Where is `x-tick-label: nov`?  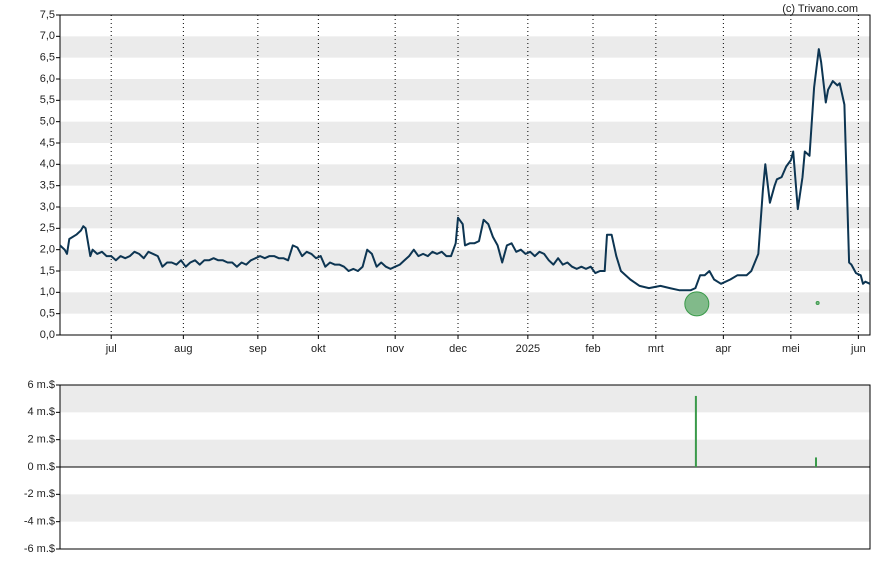 x-tick-label: nov is located at coordinates (395, 349).